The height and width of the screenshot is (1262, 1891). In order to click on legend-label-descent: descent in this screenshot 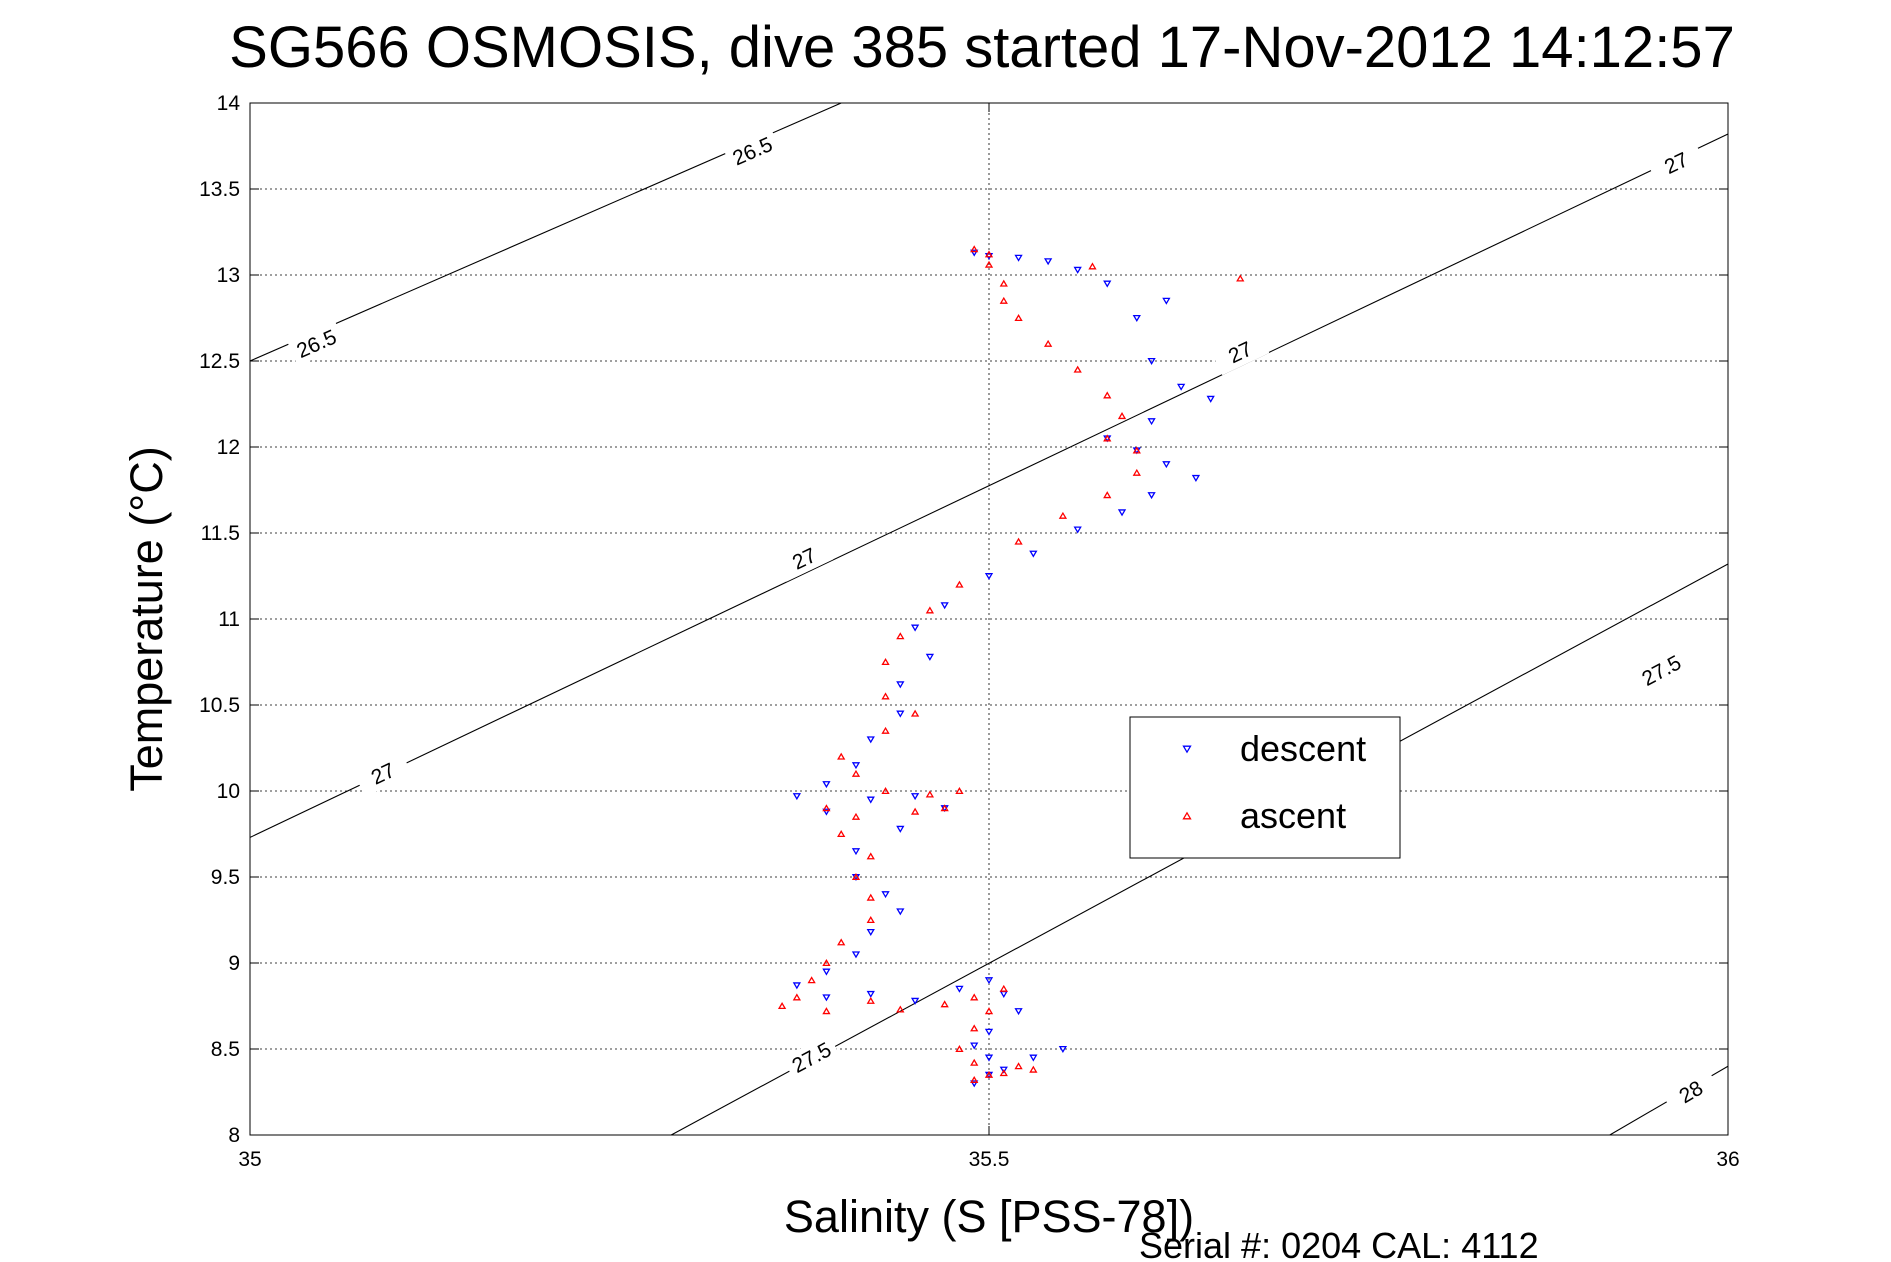, I will do `click(1303, 748)`.